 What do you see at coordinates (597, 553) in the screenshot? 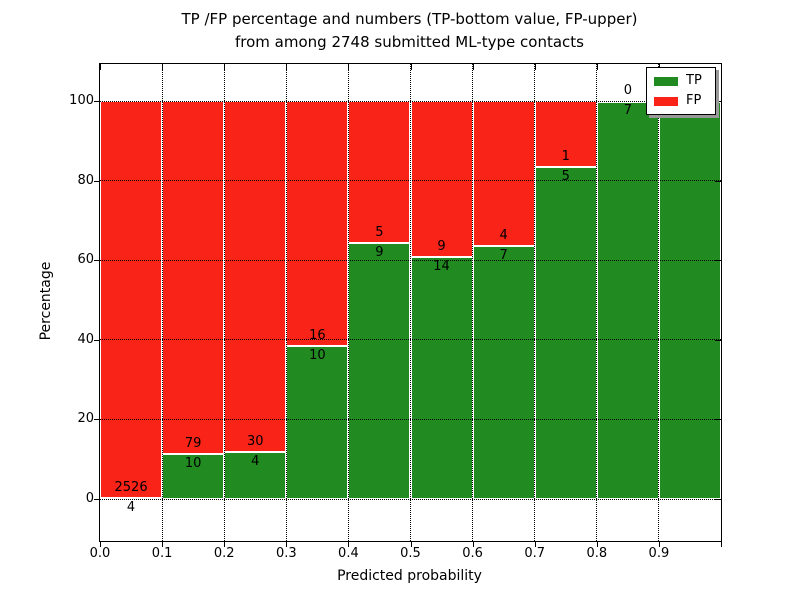
I see `x-tick-label: 0.8` at bounding box center [597, 553].